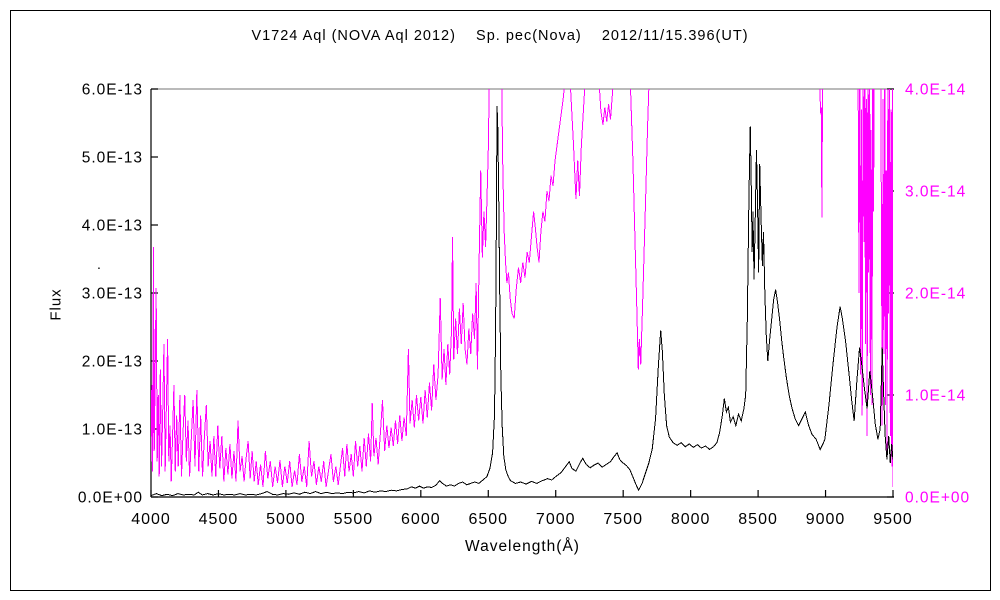  I want to click on x-tick-label: 7000, so click(556, 519).